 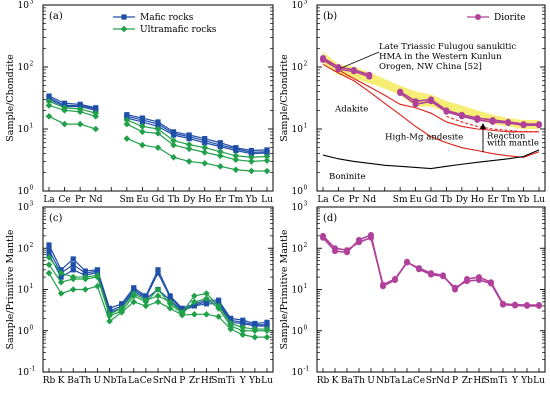 What do you see at coordinates (323, 200) in the screenshot?
I see `x-tick-label: La` at bounding box center [323, 200].